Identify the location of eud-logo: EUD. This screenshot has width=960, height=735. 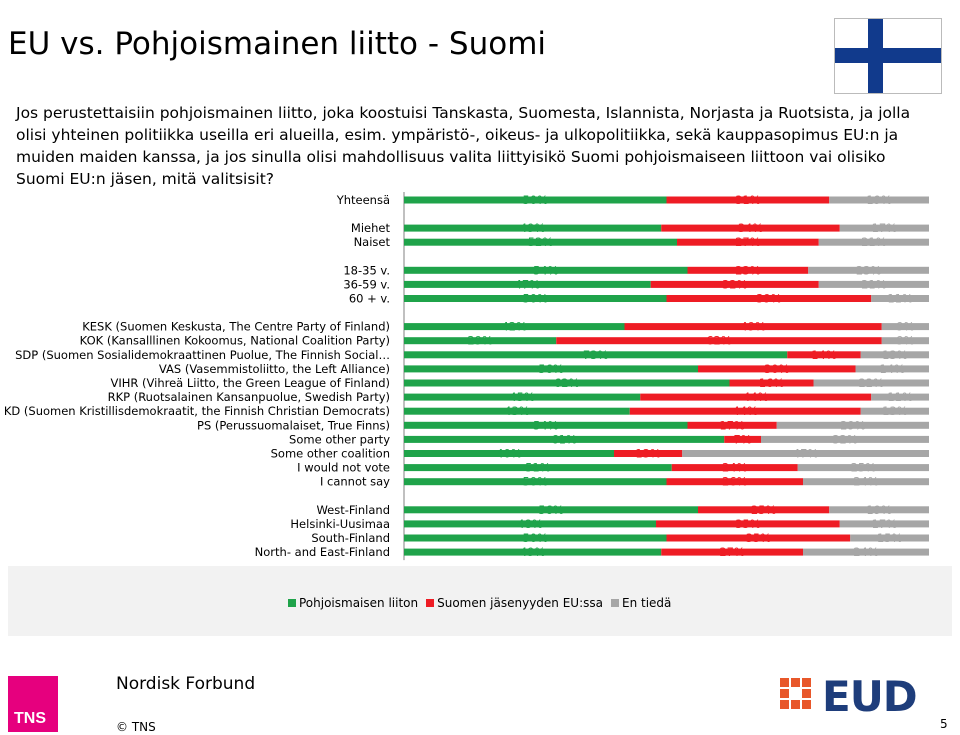
(855, 696).